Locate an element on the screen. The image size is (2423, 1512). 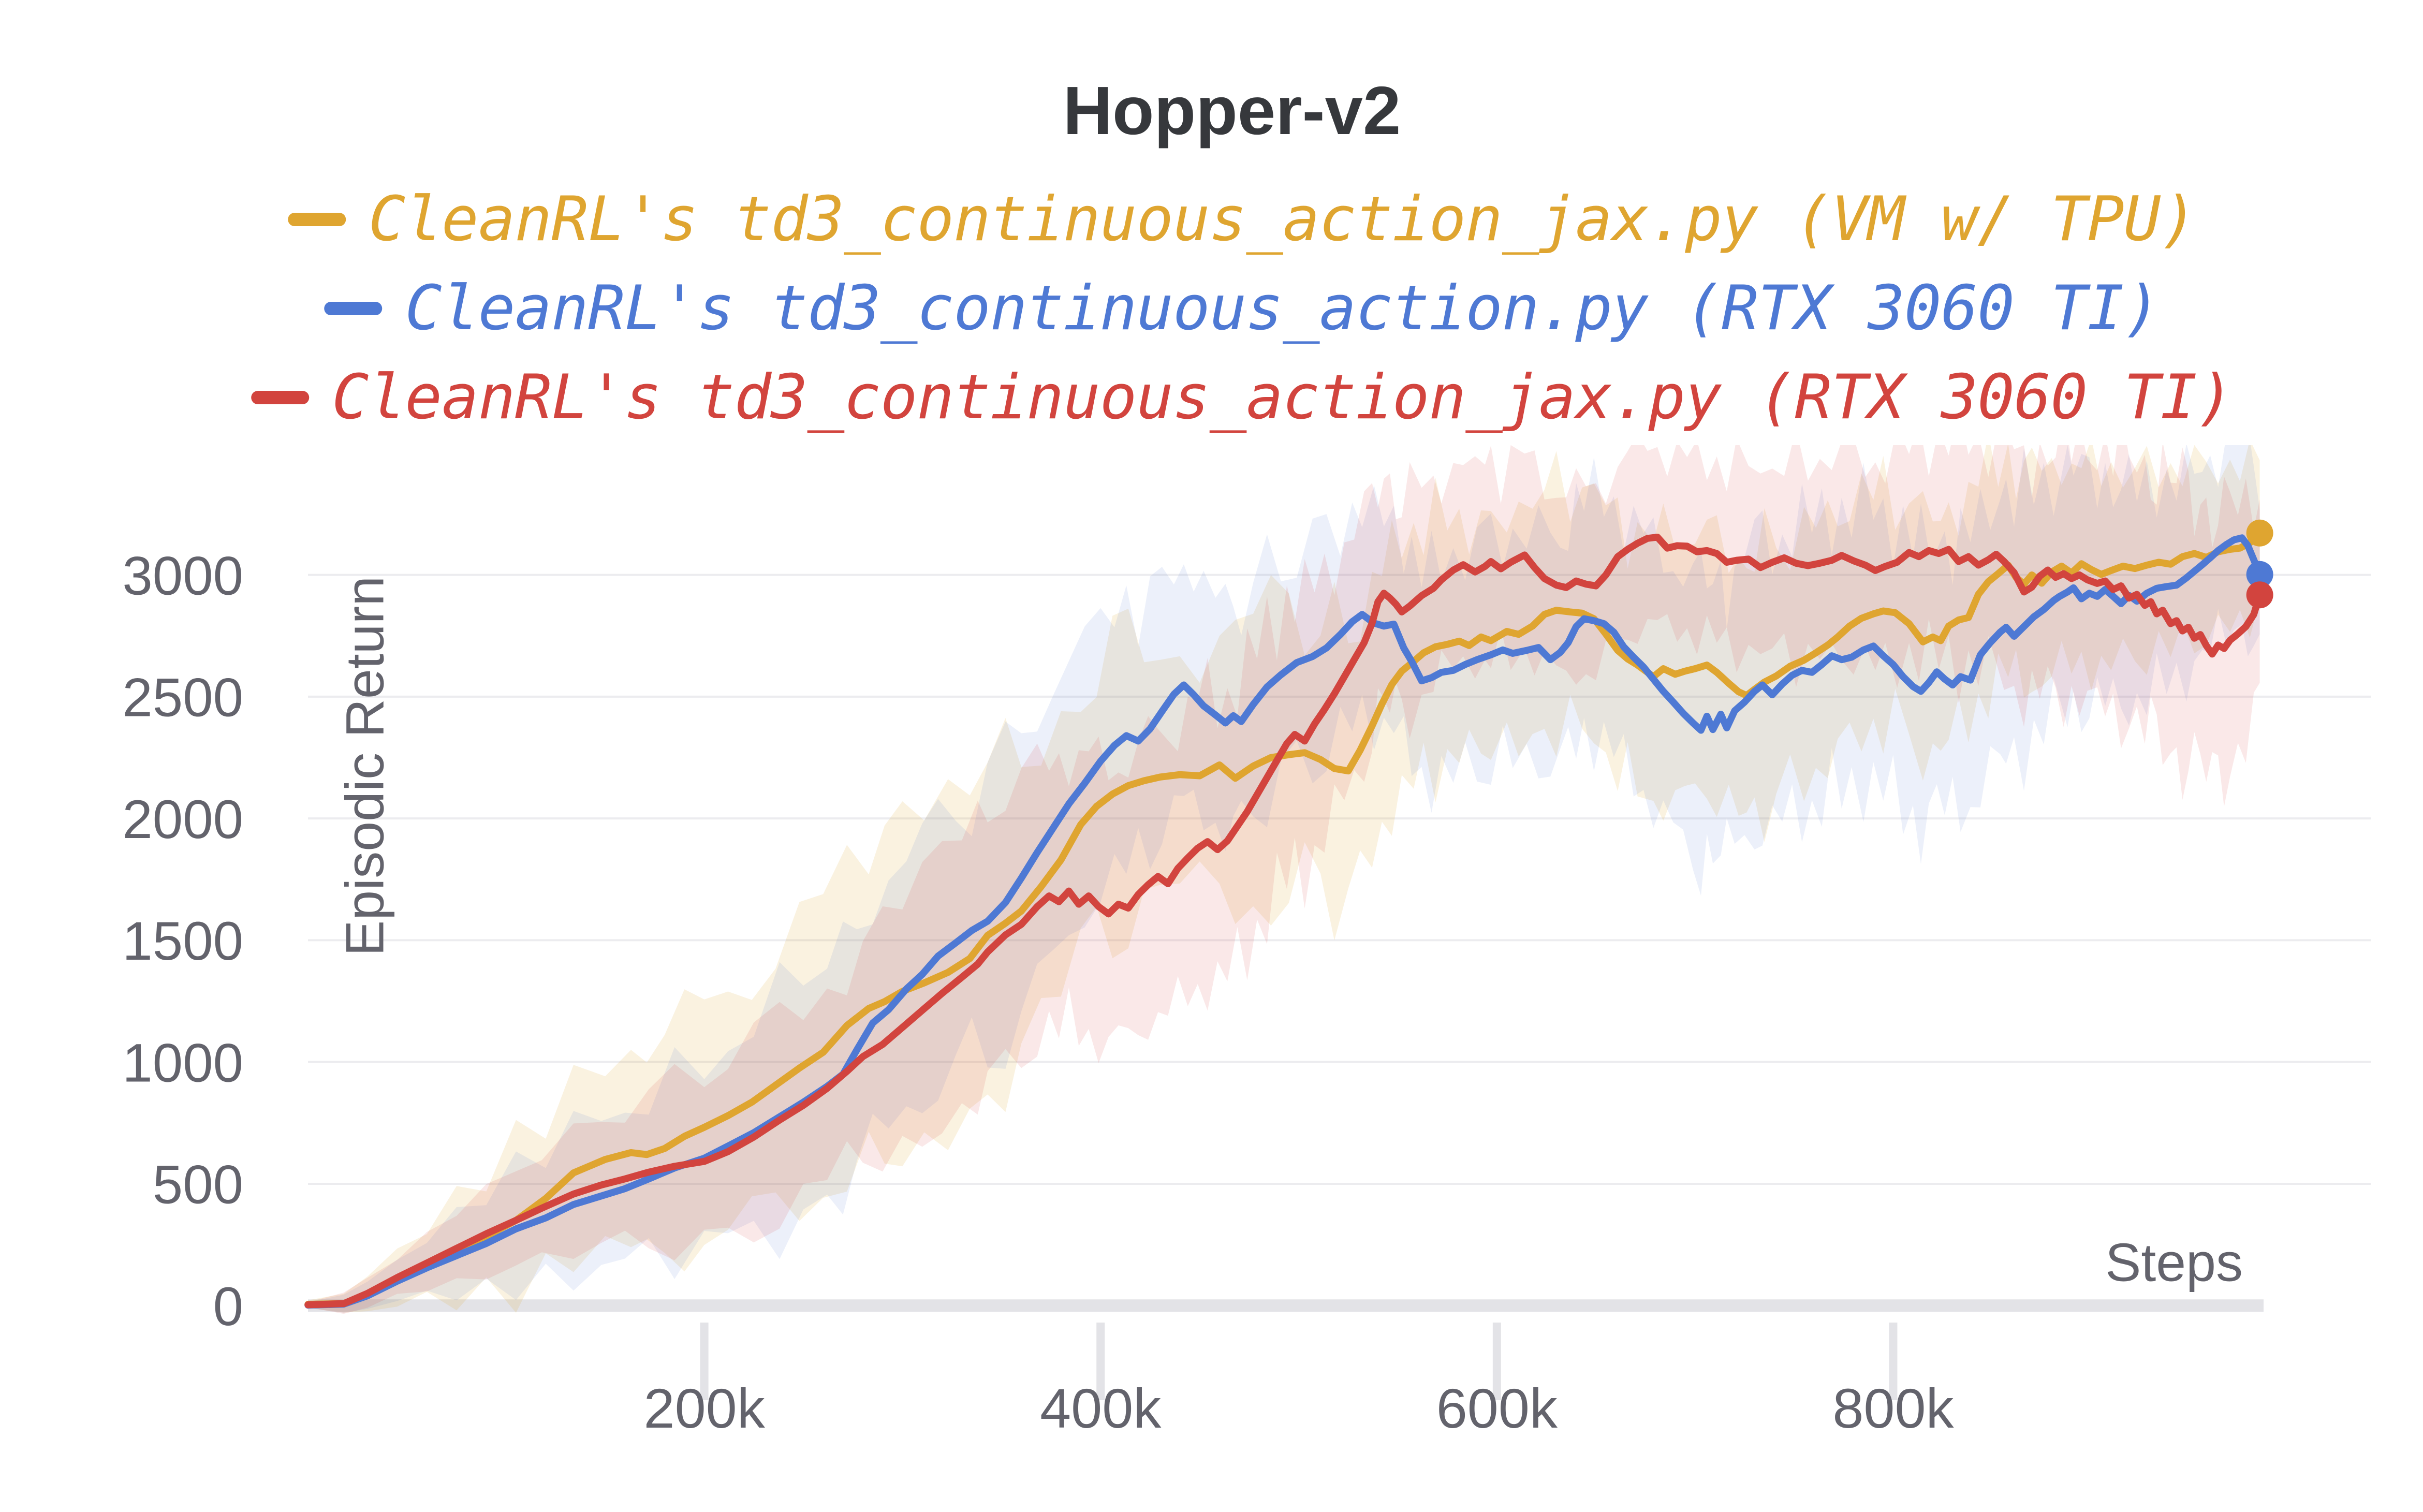
x-tick-label-800k: 800k is located at coordinates (1893, 1408).